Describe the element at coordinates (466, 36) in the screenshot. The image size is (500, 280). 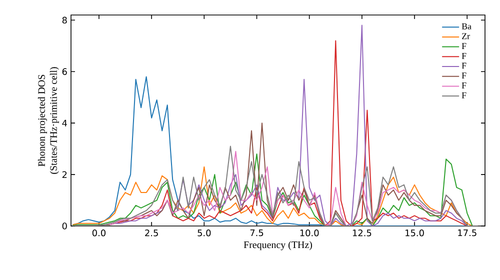
I see `legend-label: Zr` at that location.